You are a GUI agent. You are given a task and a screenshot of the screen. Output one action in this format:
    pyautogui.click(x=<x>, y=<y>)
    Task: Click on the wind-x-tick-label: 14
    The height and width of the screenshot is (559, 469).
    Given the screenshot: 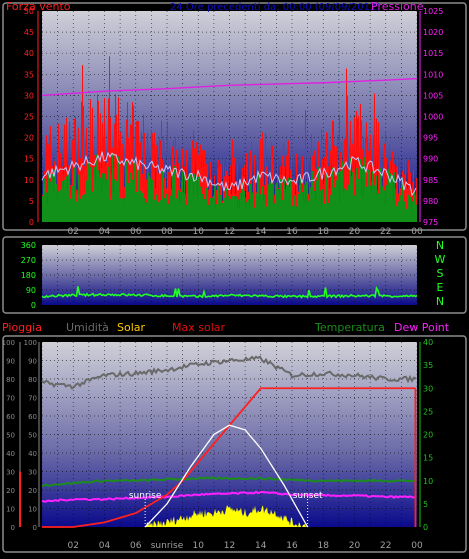 What is the action you would take?
    pyautogui.click(x=261, y=232)
    